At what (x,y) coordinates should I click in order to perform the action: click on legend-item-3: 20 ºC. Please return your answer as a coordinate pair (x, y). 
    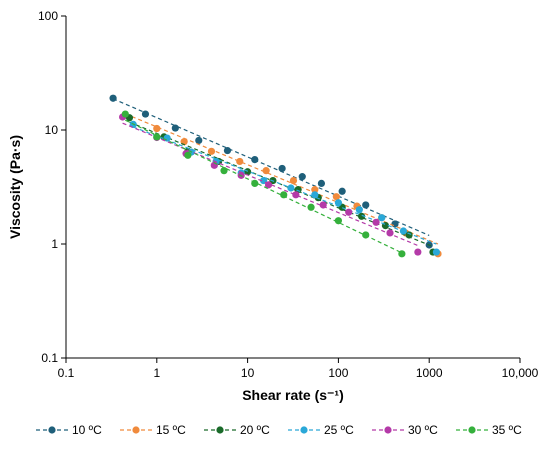
    Looking at the image, I should click on (237, 430).